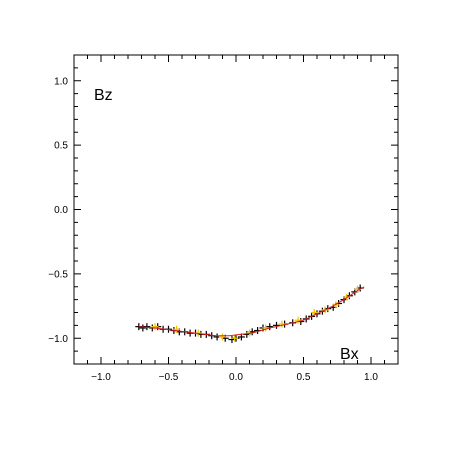  I want to click on x-tick-label: 0.0, so click(236, 377).